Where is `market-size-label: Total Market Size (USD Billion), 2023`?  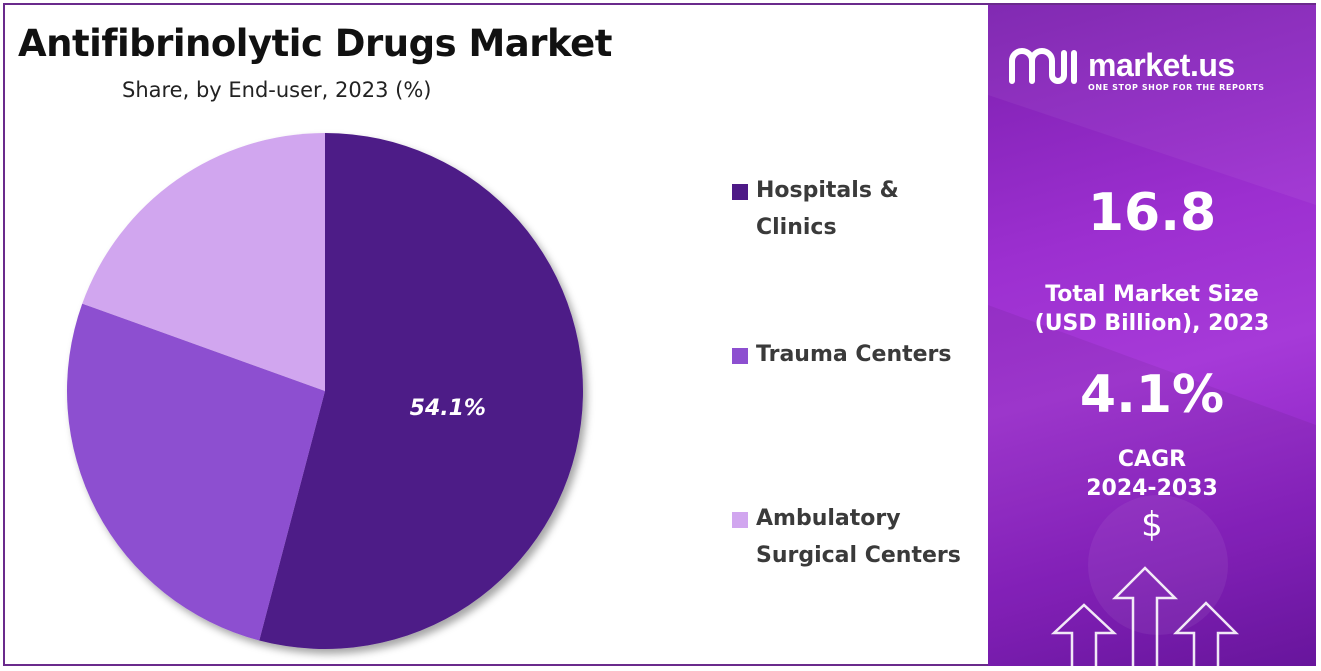 market-size-label: Total Market Size (USD Billion), 2023 is located at coordinates (1152, 309).